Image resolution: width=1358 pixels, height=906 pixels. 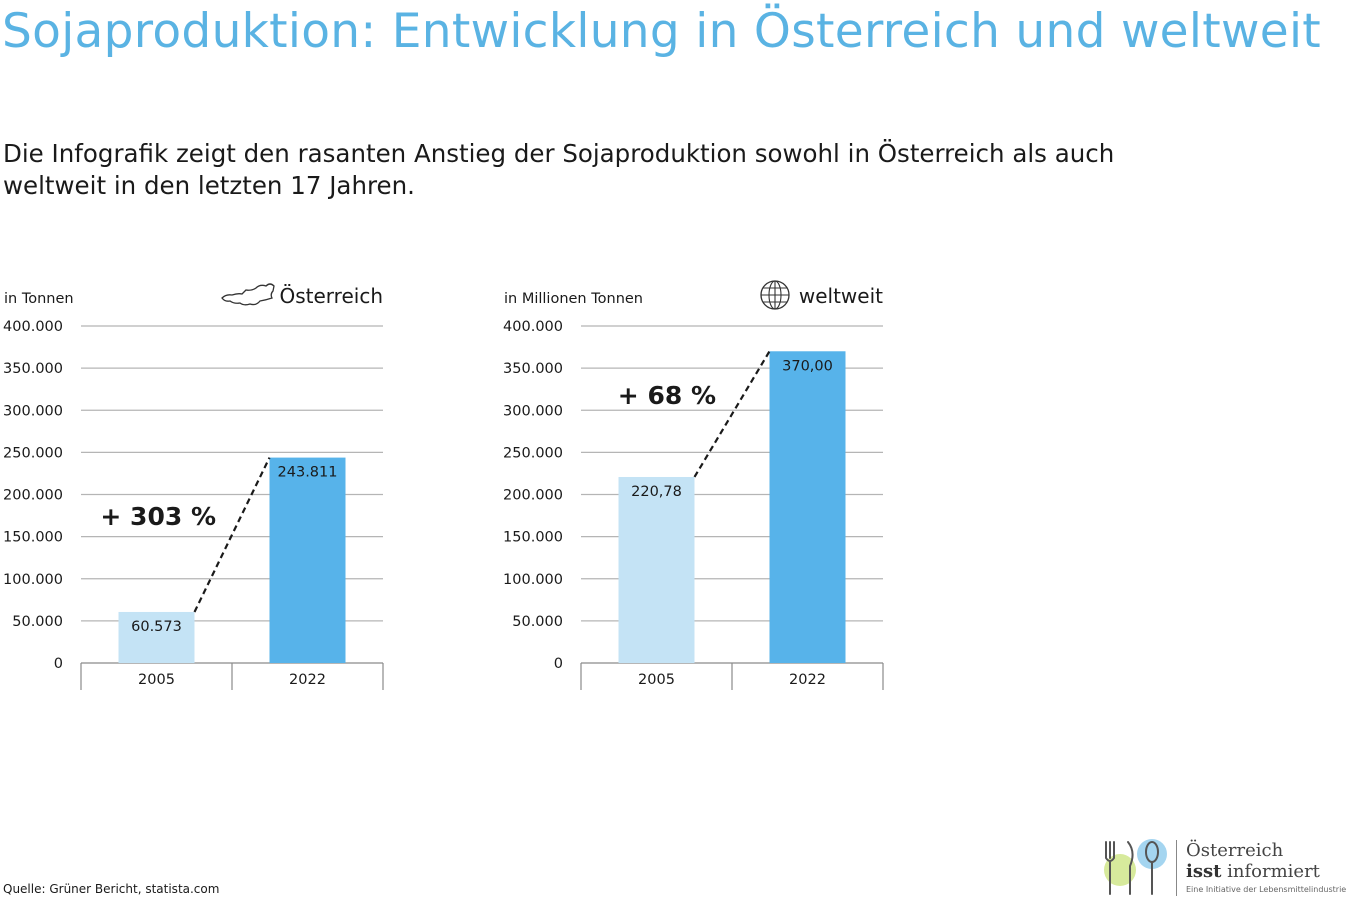 What do you see at coordinates (807, 366) in the screenshot?
I see `bar-value-label: 370,00` at bounding box center [807, 366].